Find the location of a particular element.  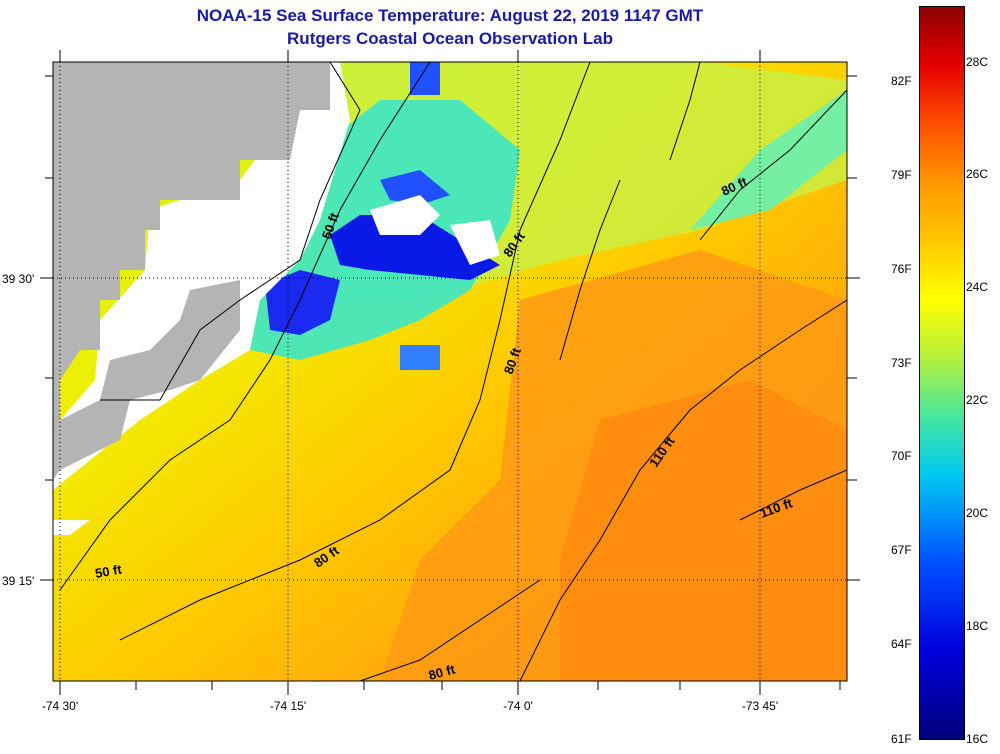

colorbar is located at coordinates (942, 373).